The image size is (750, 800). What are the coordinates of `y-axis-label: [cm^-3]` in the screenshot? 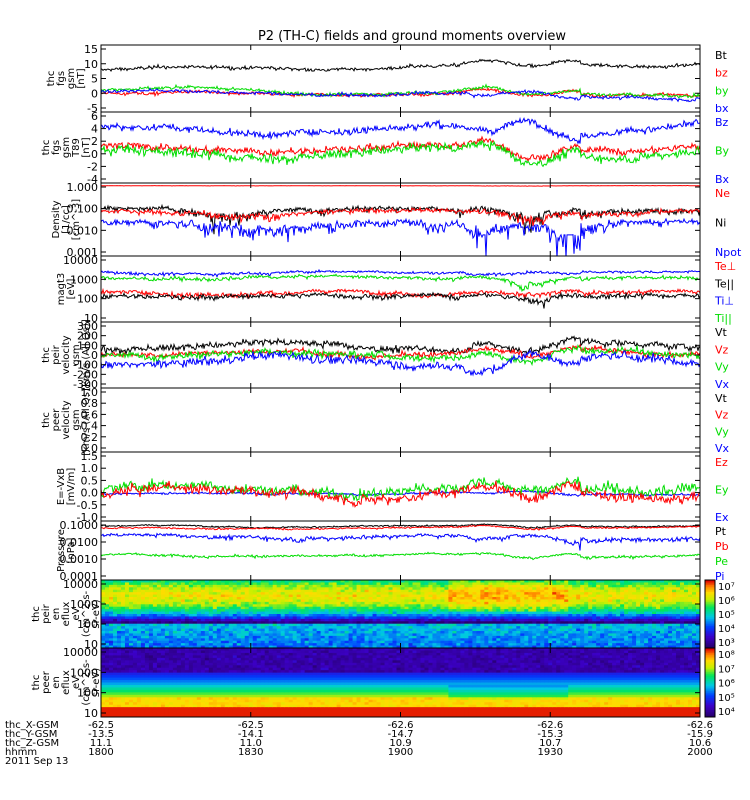 It's located at (76, 219).